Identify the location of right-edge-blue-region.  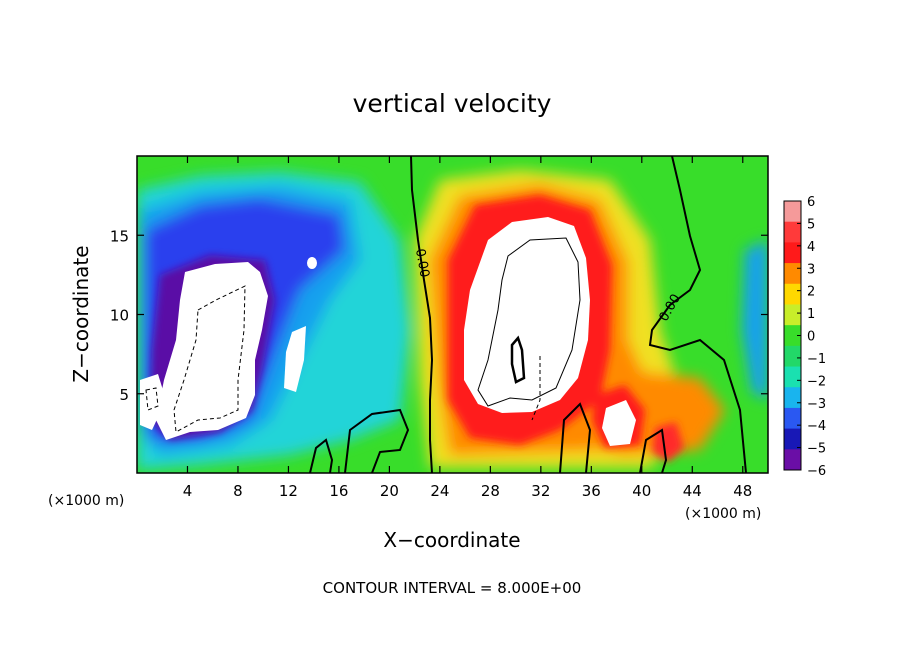
(755, 320).